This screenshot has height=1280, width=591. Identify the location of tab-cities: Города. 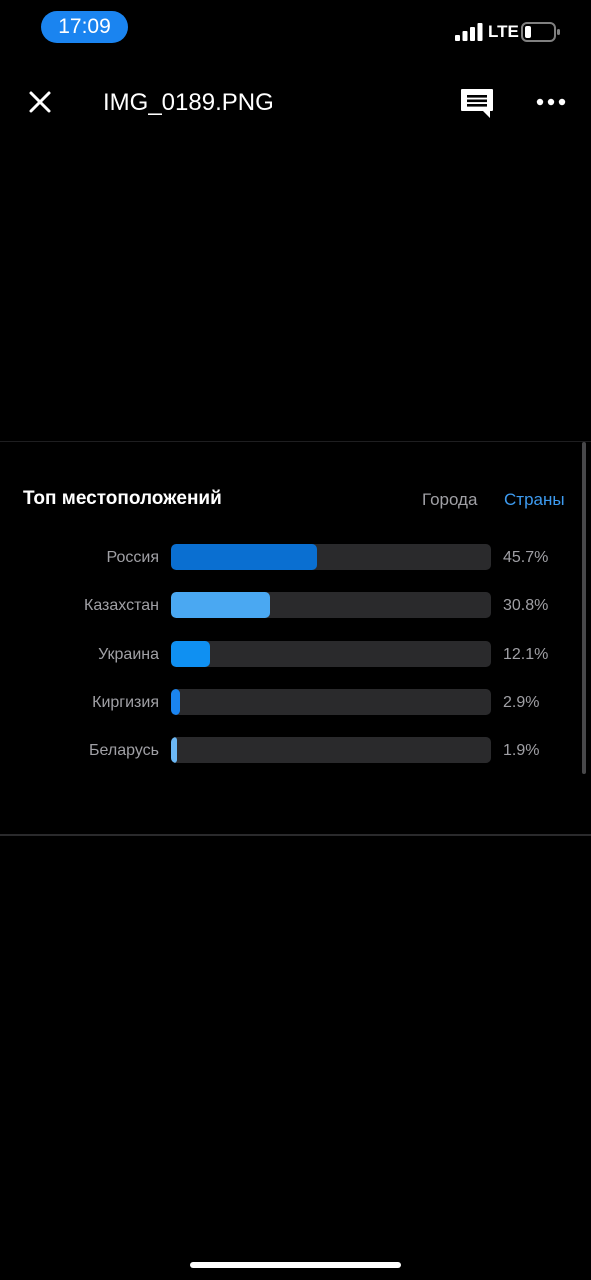
(450, 499).